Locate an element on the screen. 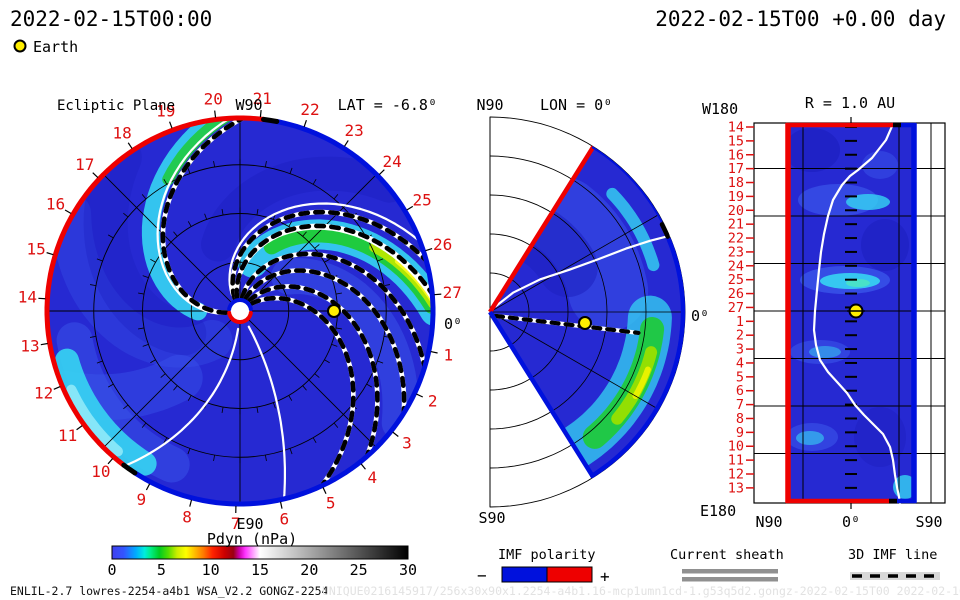  day-row-label: 15 is located at coordinates (736, 141).